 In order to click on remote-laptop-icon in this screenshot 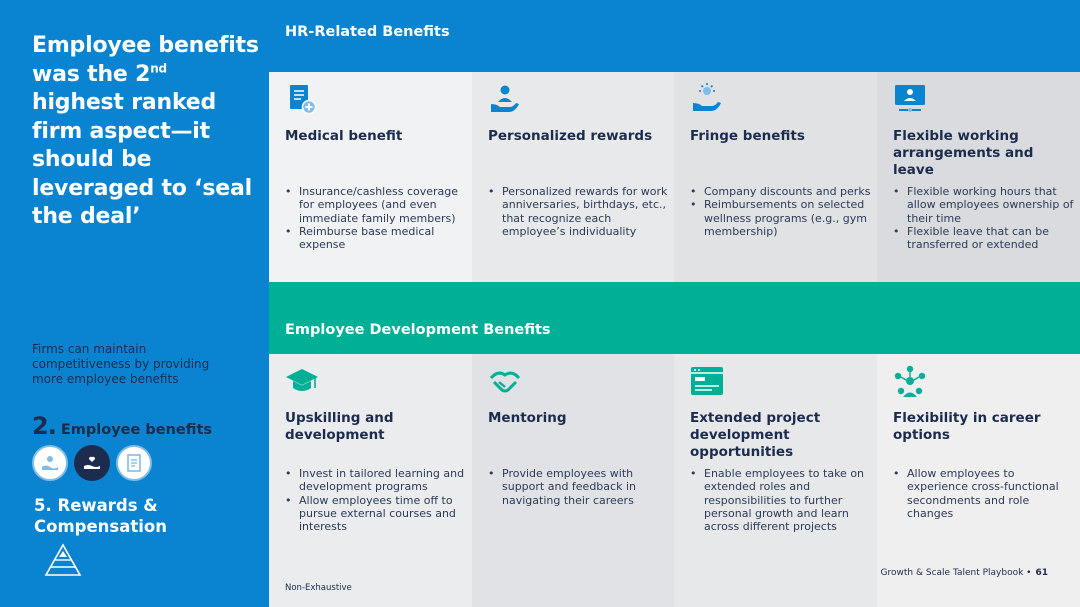, I will do `click(910, 99)`.